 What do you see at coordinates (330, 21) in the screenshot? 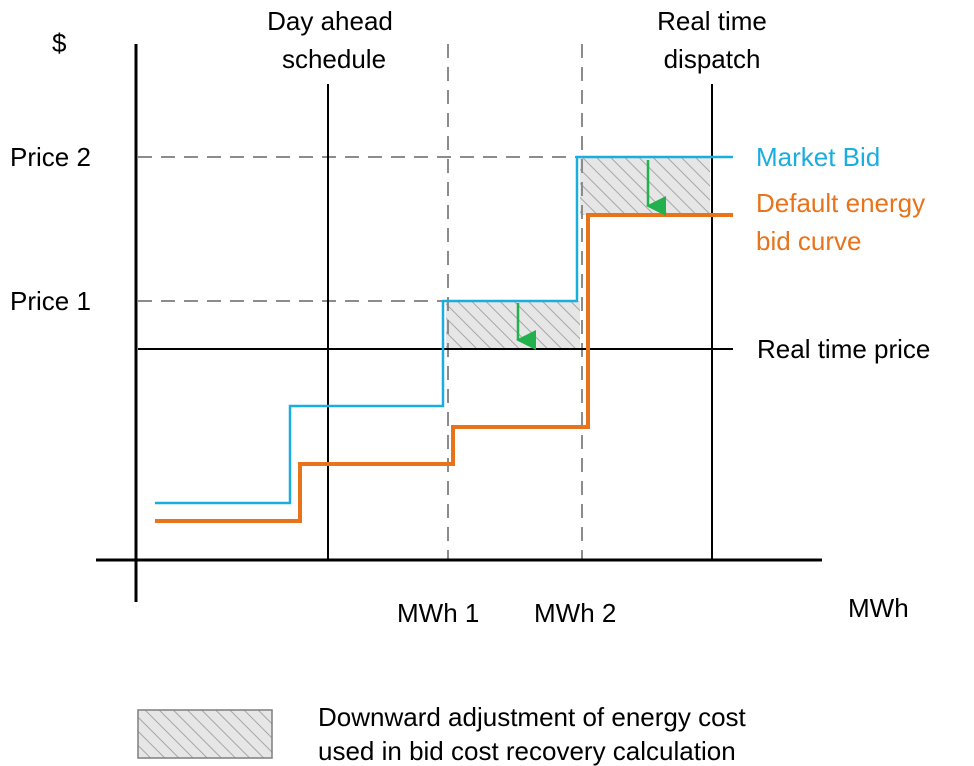
I see `day-ahead-label-1: Day ahead` at bounding box center [330, 21].